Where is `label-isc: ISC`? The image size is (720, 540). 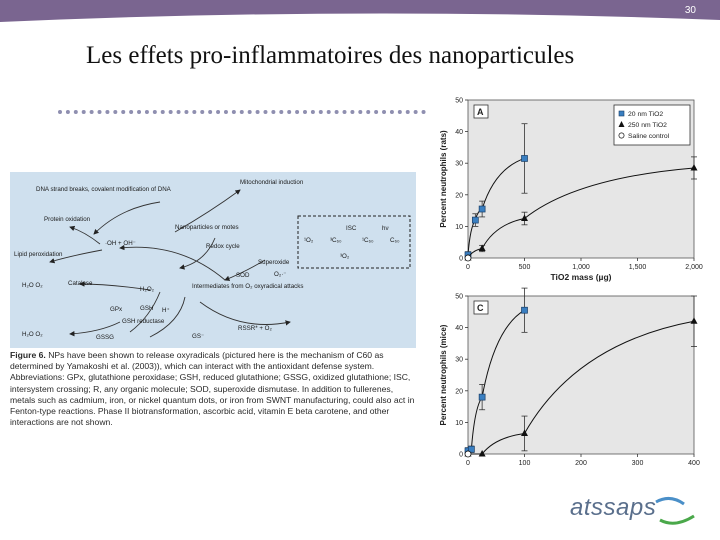
label-isc: ISC is located at coordinates (351, 228).